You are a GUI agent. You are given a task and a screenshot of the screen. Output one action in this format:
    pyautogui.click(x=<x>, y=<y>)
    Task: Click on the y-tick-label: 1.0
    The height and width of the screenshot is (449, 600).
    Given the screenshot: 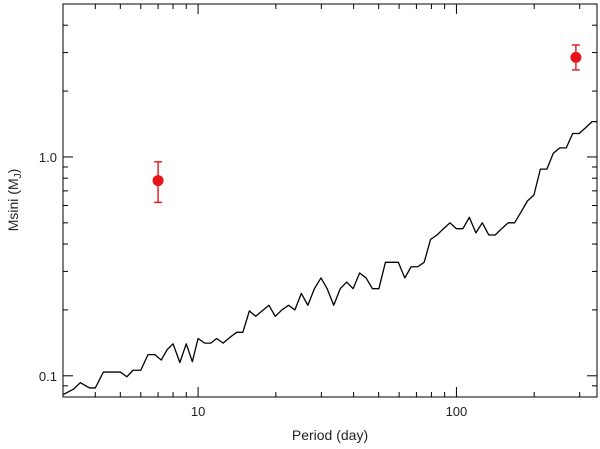 What is the action you would take?
    pyautogui.click(x=48, y=157)
    